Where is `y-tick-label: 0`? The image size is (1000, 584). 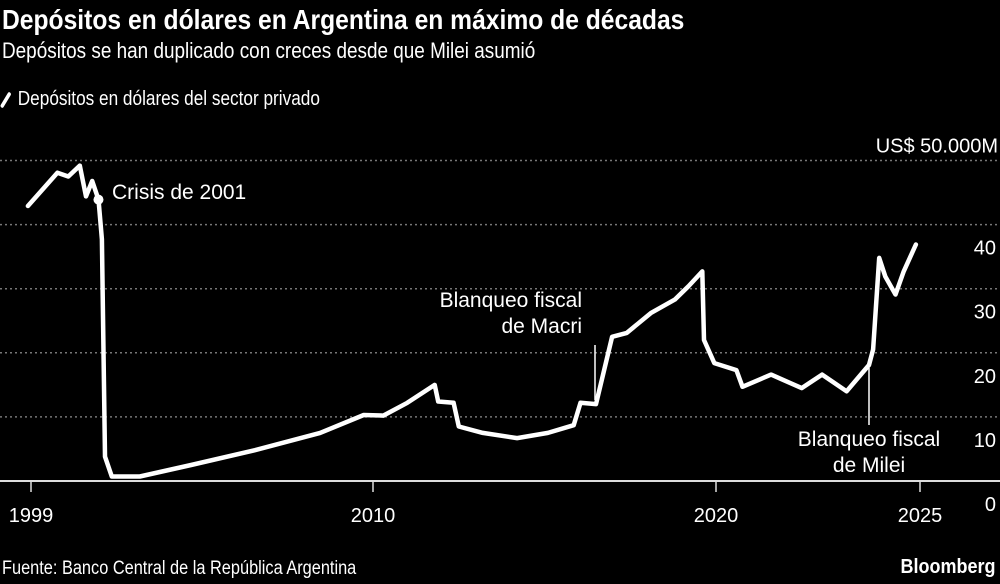 y-tick-label: 0 is located at coordinates (990, 505).